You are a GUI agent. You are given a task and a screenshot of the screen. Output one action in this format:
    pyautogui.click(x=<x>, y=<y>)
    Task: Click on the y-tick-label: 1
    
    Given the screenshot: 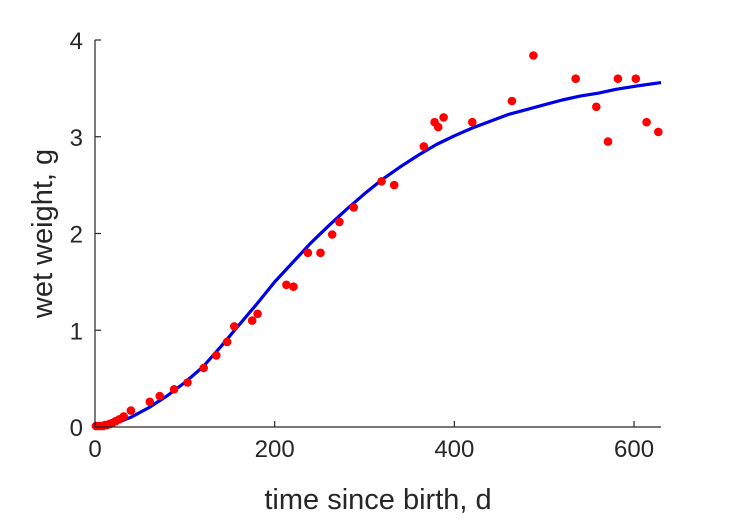 What is the action you would take?
    pyautogui.click(x=76, y=331)
    